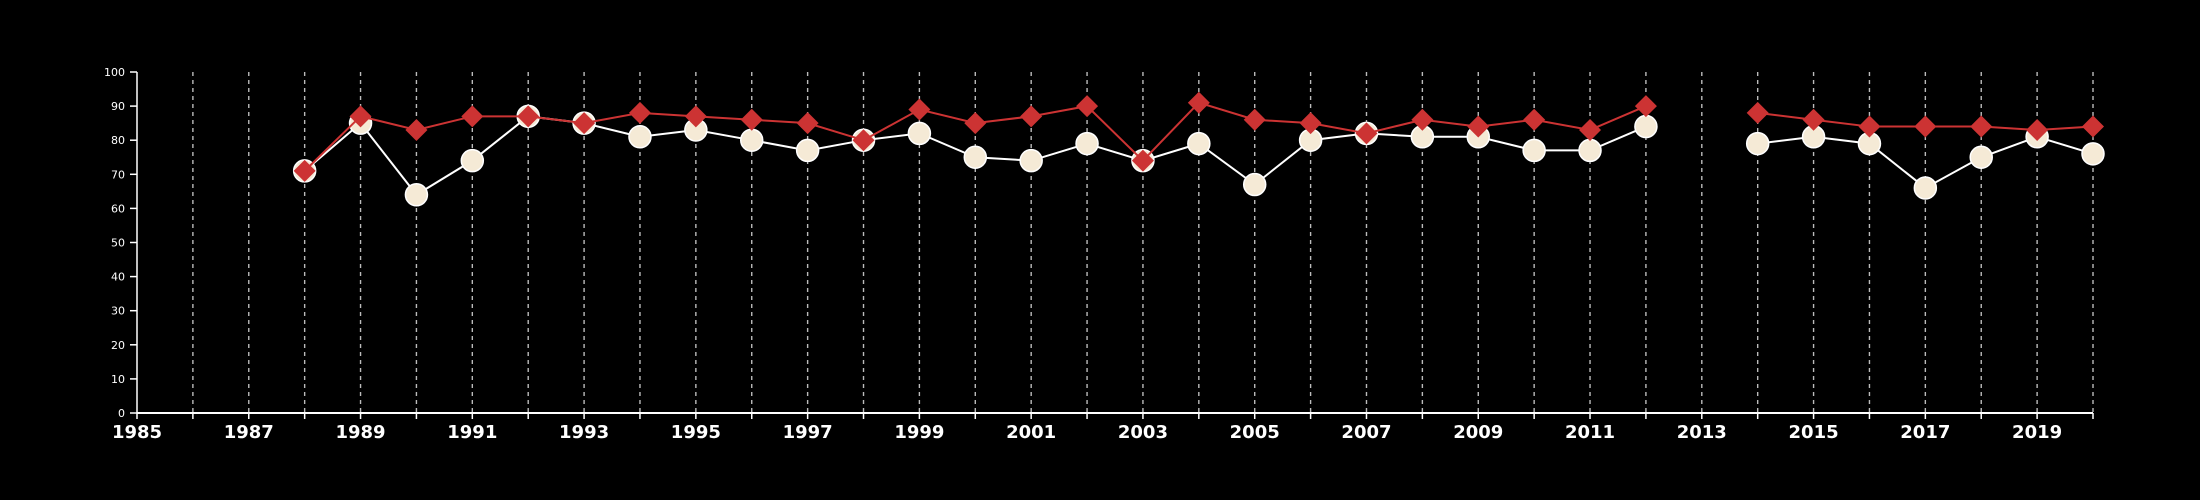 Image resolution: width=2200 pixels, height=500 pixels. What do you see at coordinates (808, 432) in the screenshot?
I see `x-tick-label: 1997` at bounding box center [808, 432].